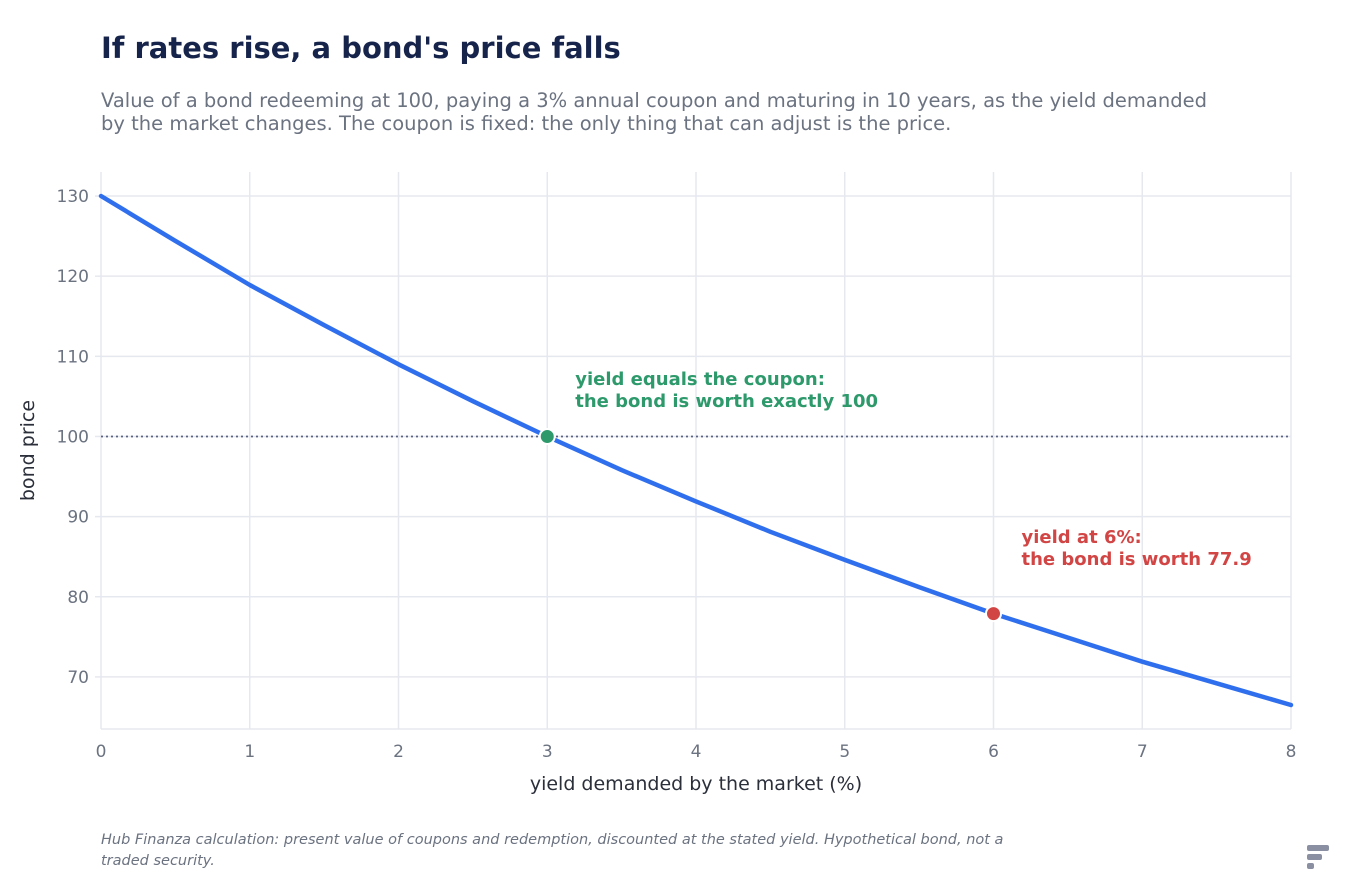 This screenshot has width=1352, height=884. Describe the element at coordinates (249, 752) in the screenshot. I see `x-tick-label: 1` at that location.